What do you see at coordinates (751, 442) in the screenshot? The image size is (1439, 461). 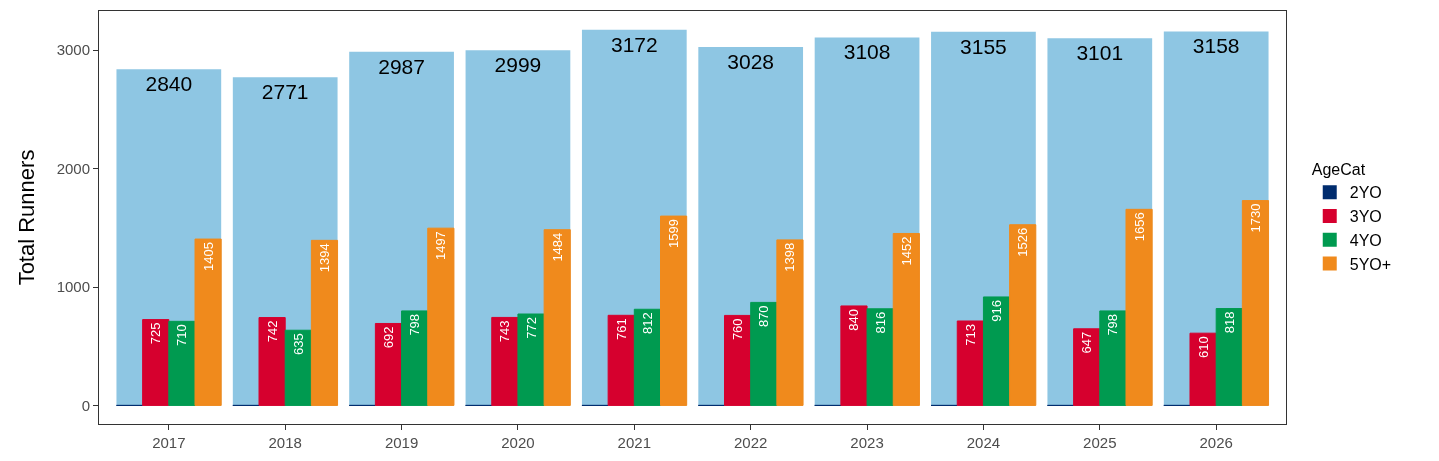 I see `x-tick-label: 2022` at bounding box center [751, 442].